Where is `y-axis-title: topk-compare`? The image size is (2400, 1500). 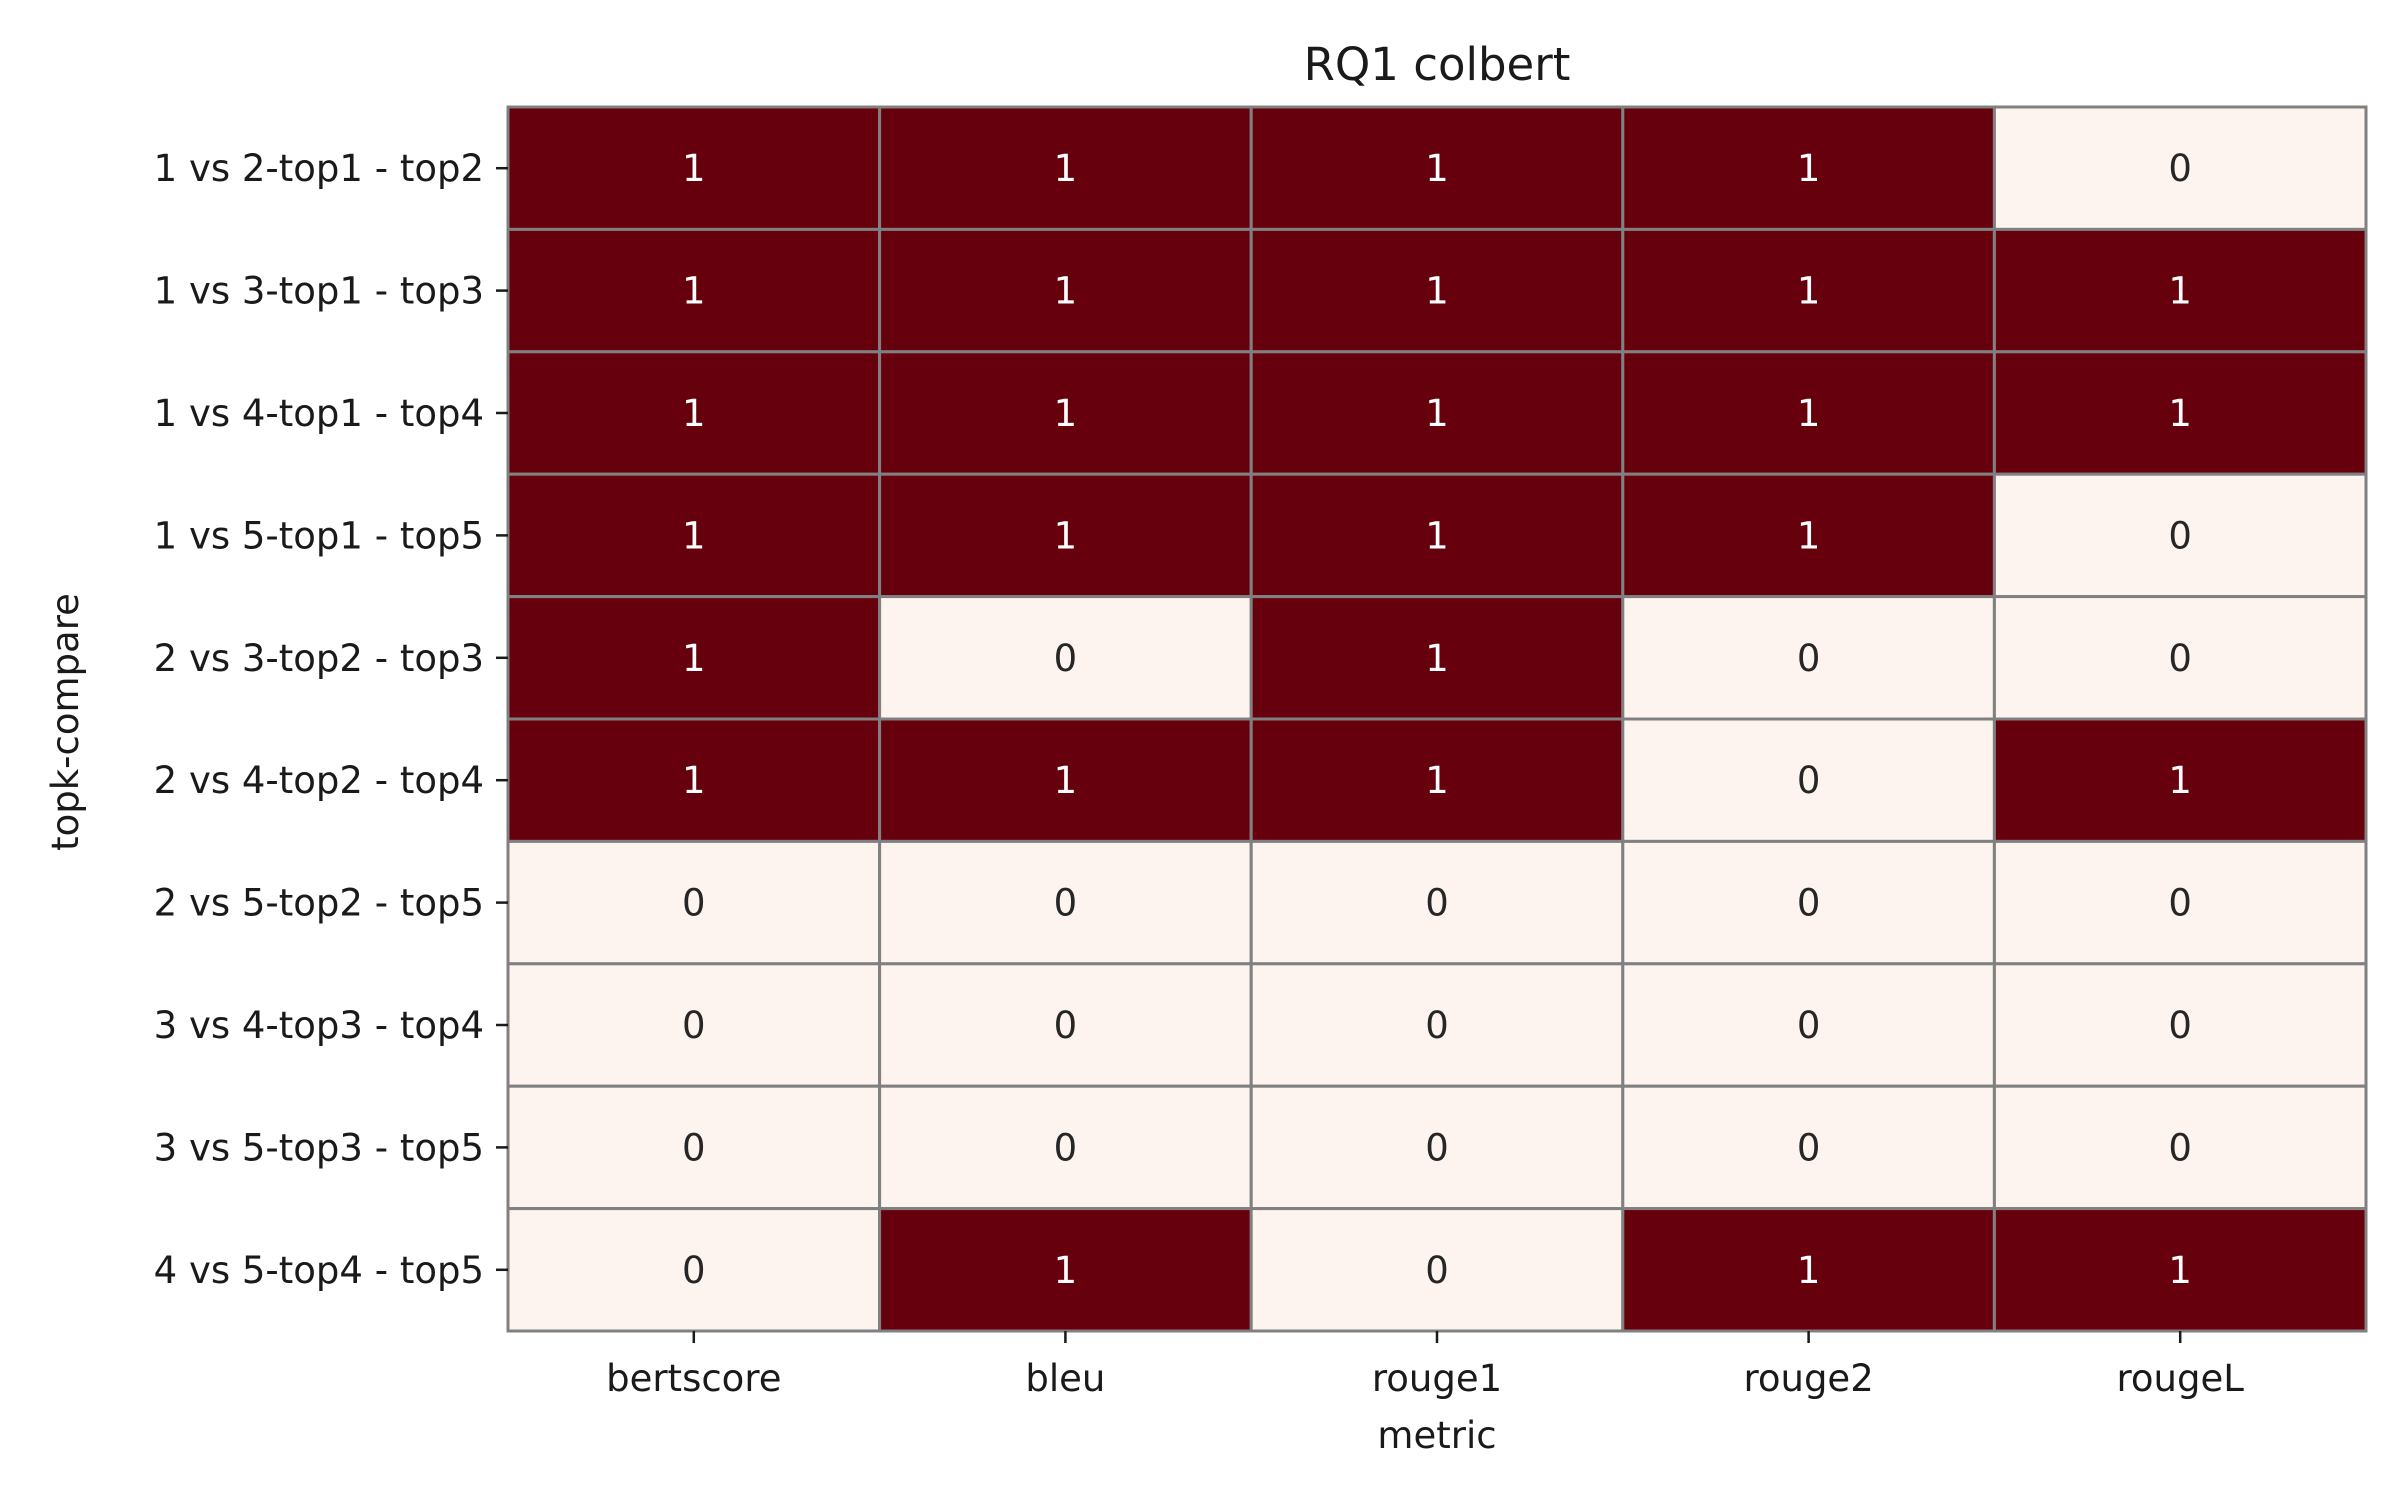 y-axis-title: topk-compare is located at coordinates (65, 722).